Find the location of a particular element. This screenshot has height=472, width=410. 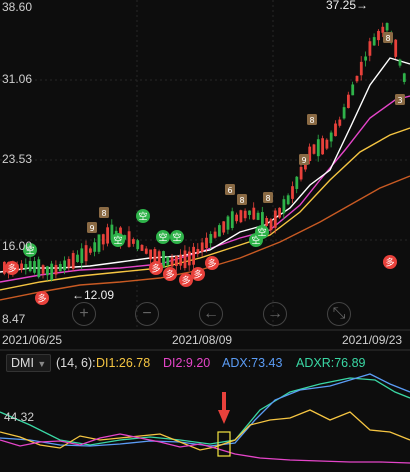

price-label-3: 23.53 is located at coordinates (17, 159).